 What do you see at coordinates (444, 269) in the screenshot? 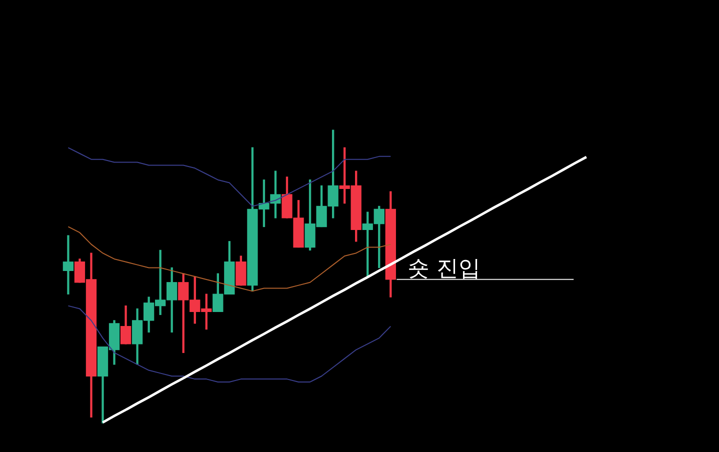
I see `annotation: 숏 진입` at bounding box center [444, 269].